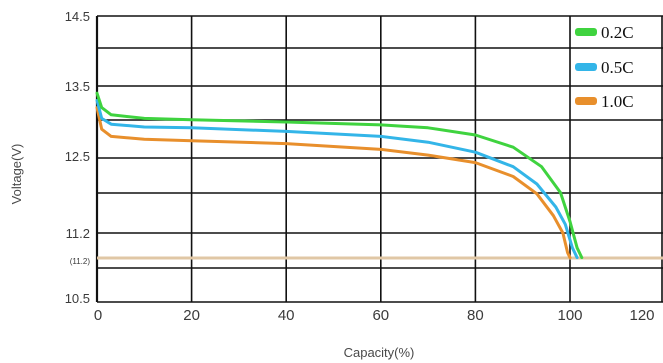  Describe the element at coordinates (641, 315) in the screenshot. I see `x-tick-label: 120` at that location.